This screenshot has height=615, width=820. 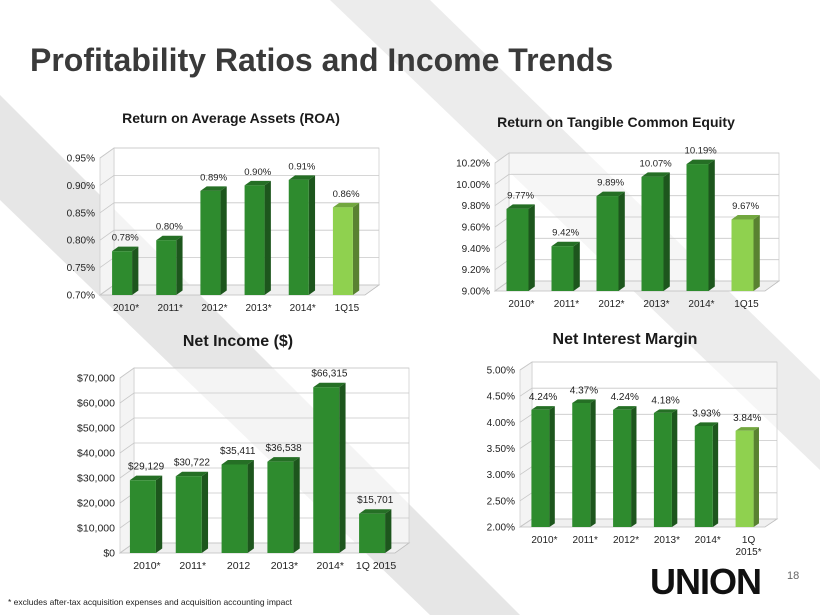 I want to click on y-tick-label: 2.50%, so click(x=501, y=501).